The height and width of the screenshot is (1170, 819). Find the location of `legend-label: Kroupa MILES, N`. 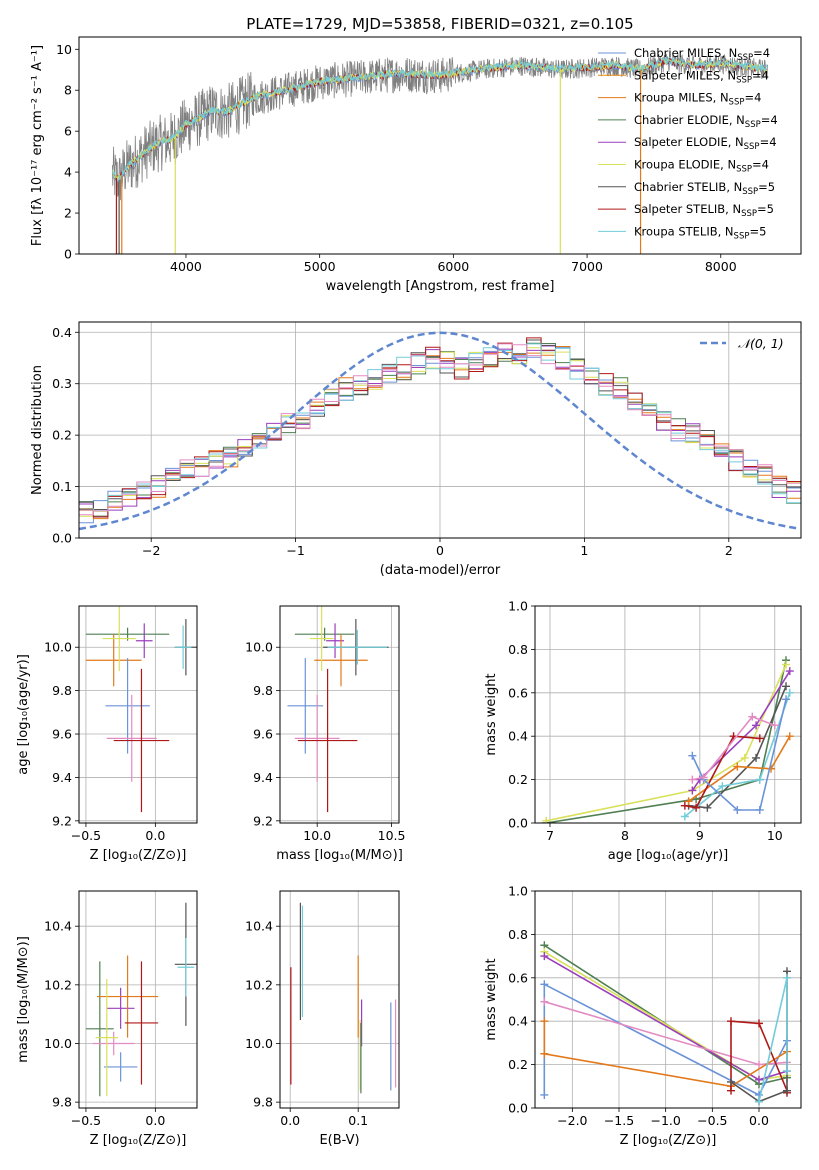

legend-label: Kroupa MILES, N is located at coordinates (681, 98).